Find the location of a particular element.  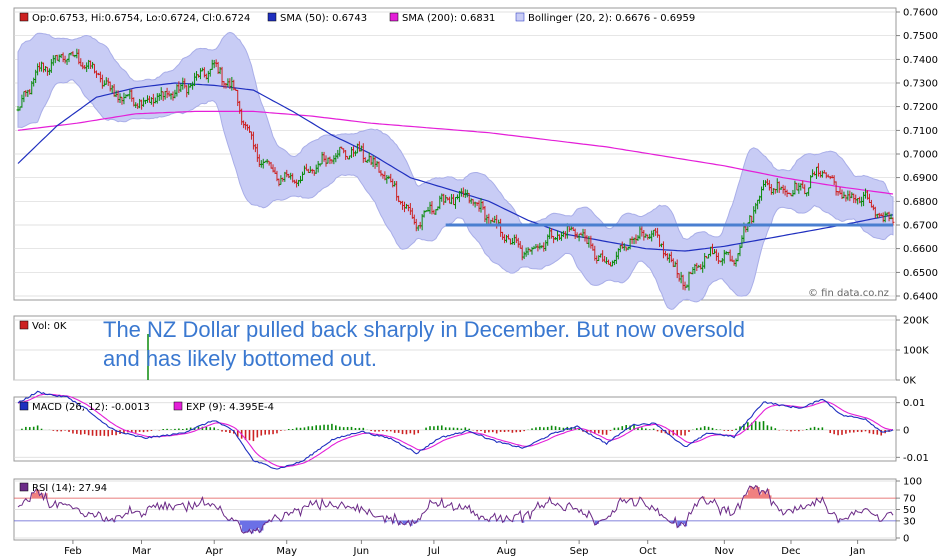

rsi-tick-label: 0 is located at coordinates (906, 539).